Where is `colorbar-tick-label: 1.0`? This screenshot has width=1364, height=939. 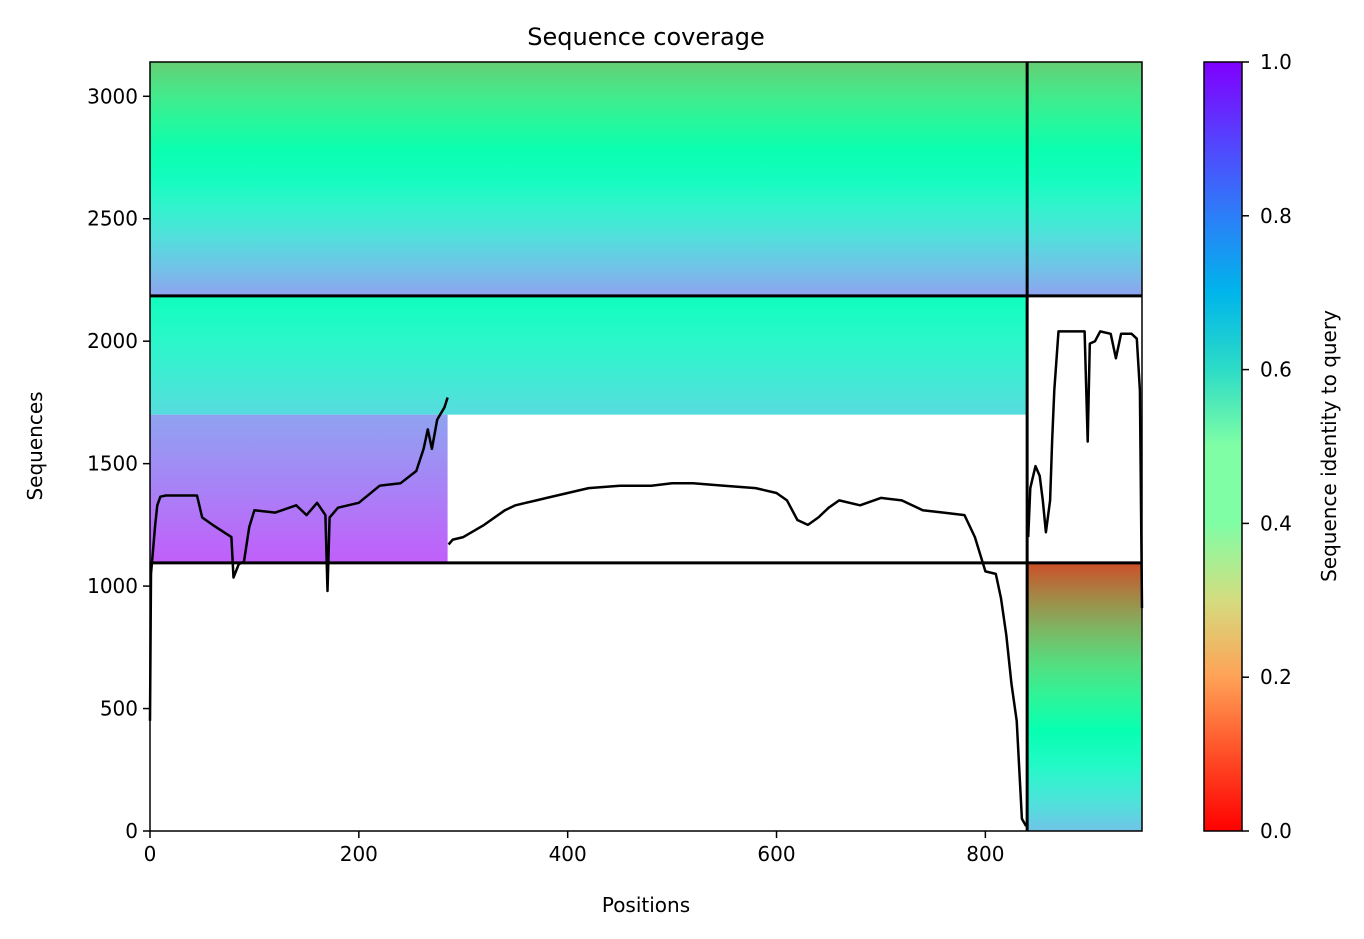 colorbar-tick-label: 1.0 is located at coordinates (1276, 62).